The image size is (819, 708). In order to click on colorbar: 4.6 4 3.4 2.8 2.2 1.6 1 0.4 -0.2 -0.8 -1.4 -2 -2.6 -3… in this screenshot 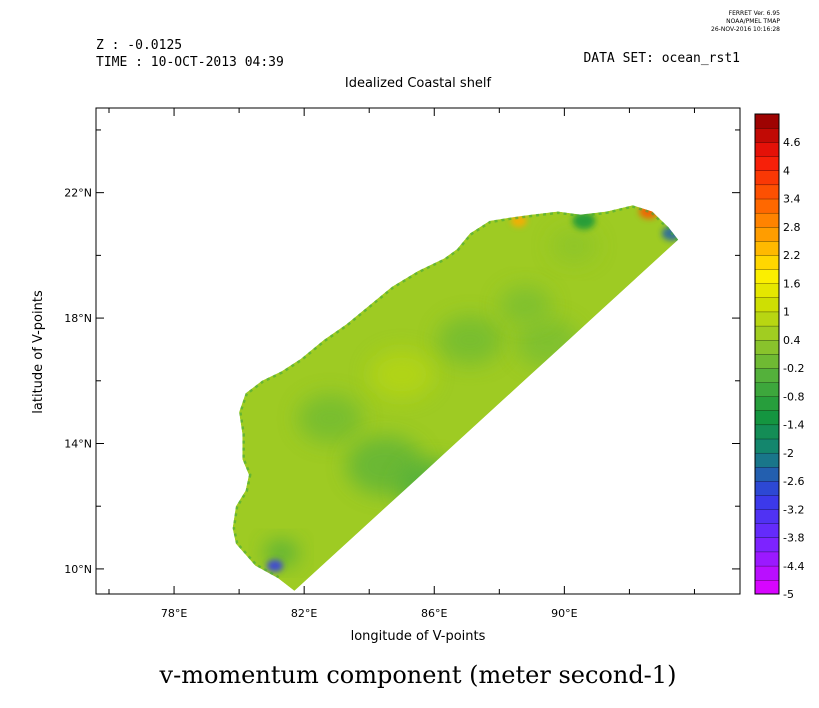, I will do `click(779, 357)`.